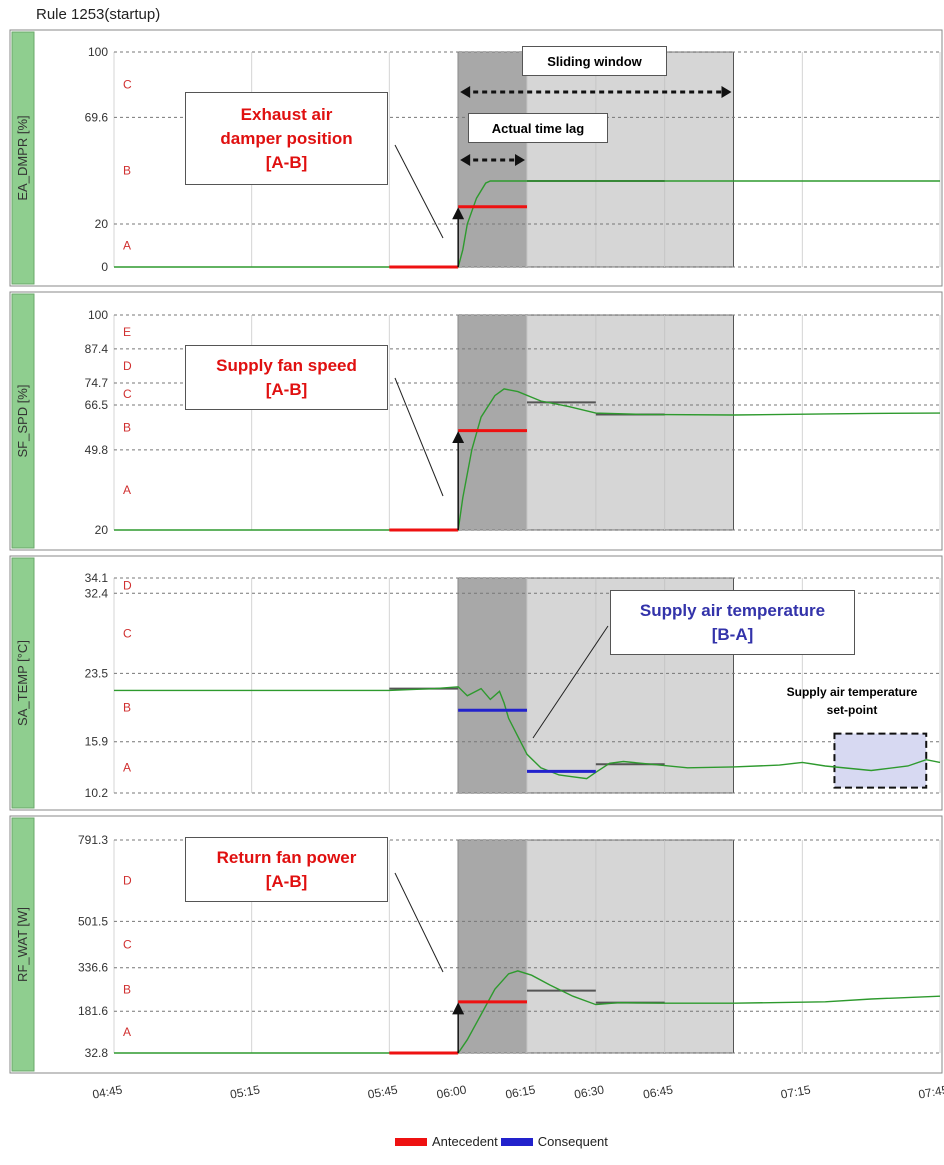 This screenshot has width=944, height=1165. What do you see at coordinates (104, 267) in the screenshot?
I see `y-tick-label: 0` at bounding box center [104, 267].